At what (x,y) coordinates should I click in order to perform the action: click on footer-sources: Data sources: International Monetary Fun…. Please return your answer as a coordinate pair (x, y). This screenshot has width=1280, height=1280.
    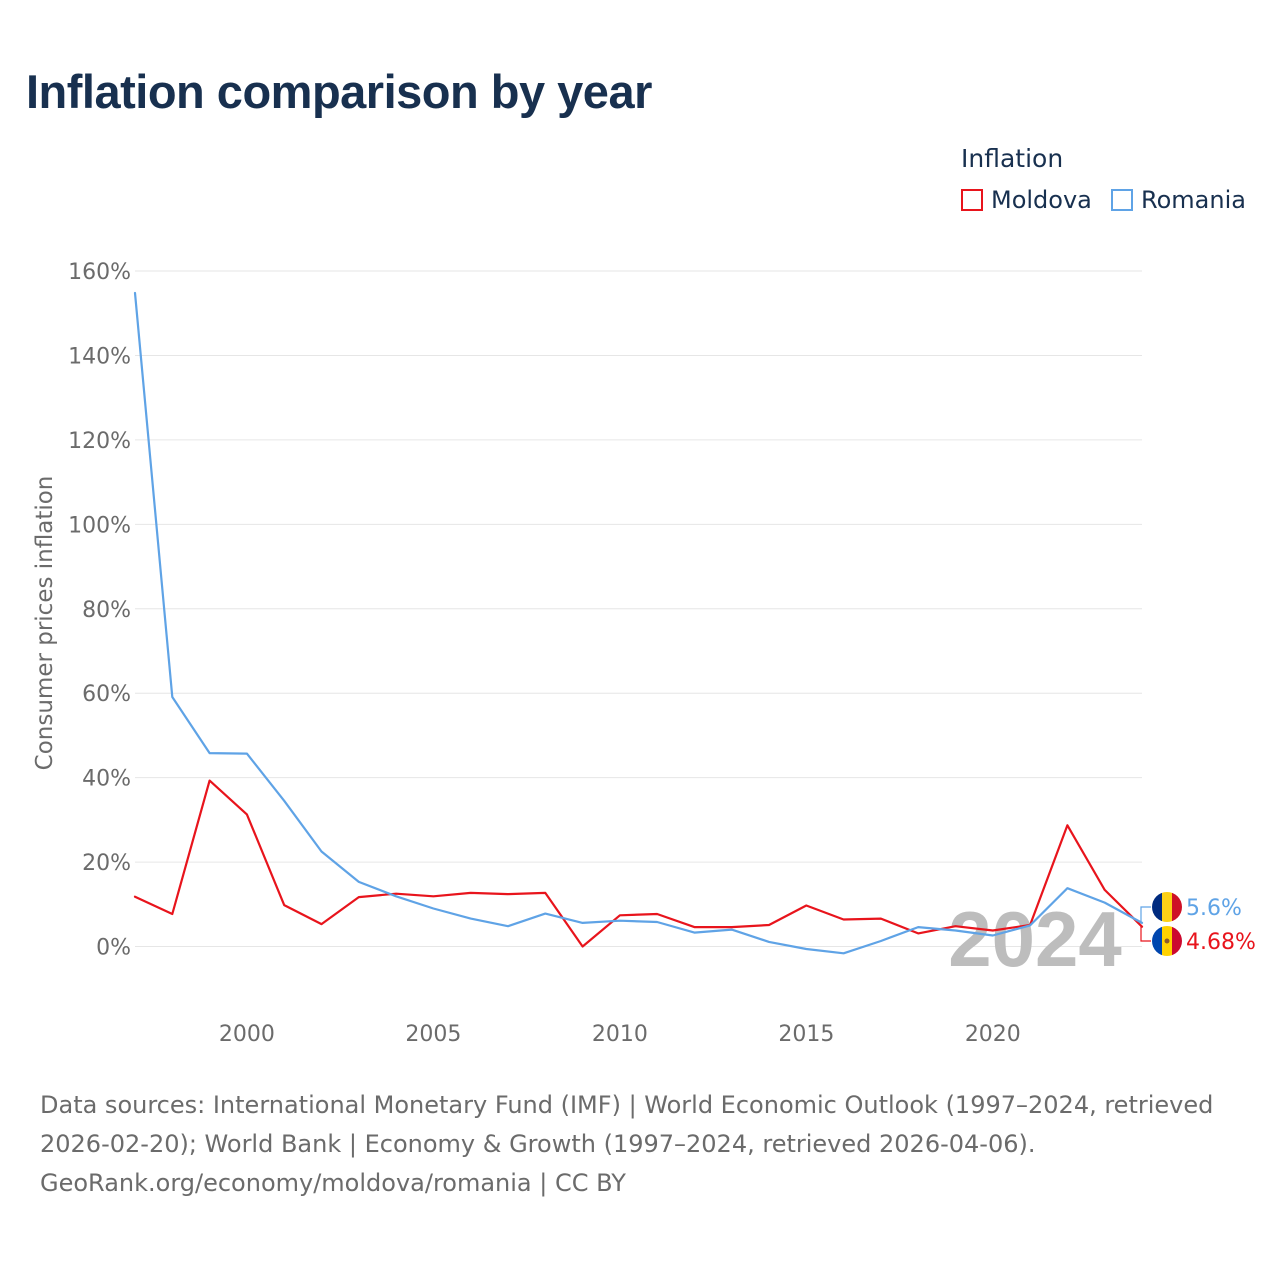
    Looking at the image, I should click on (627, 1124).